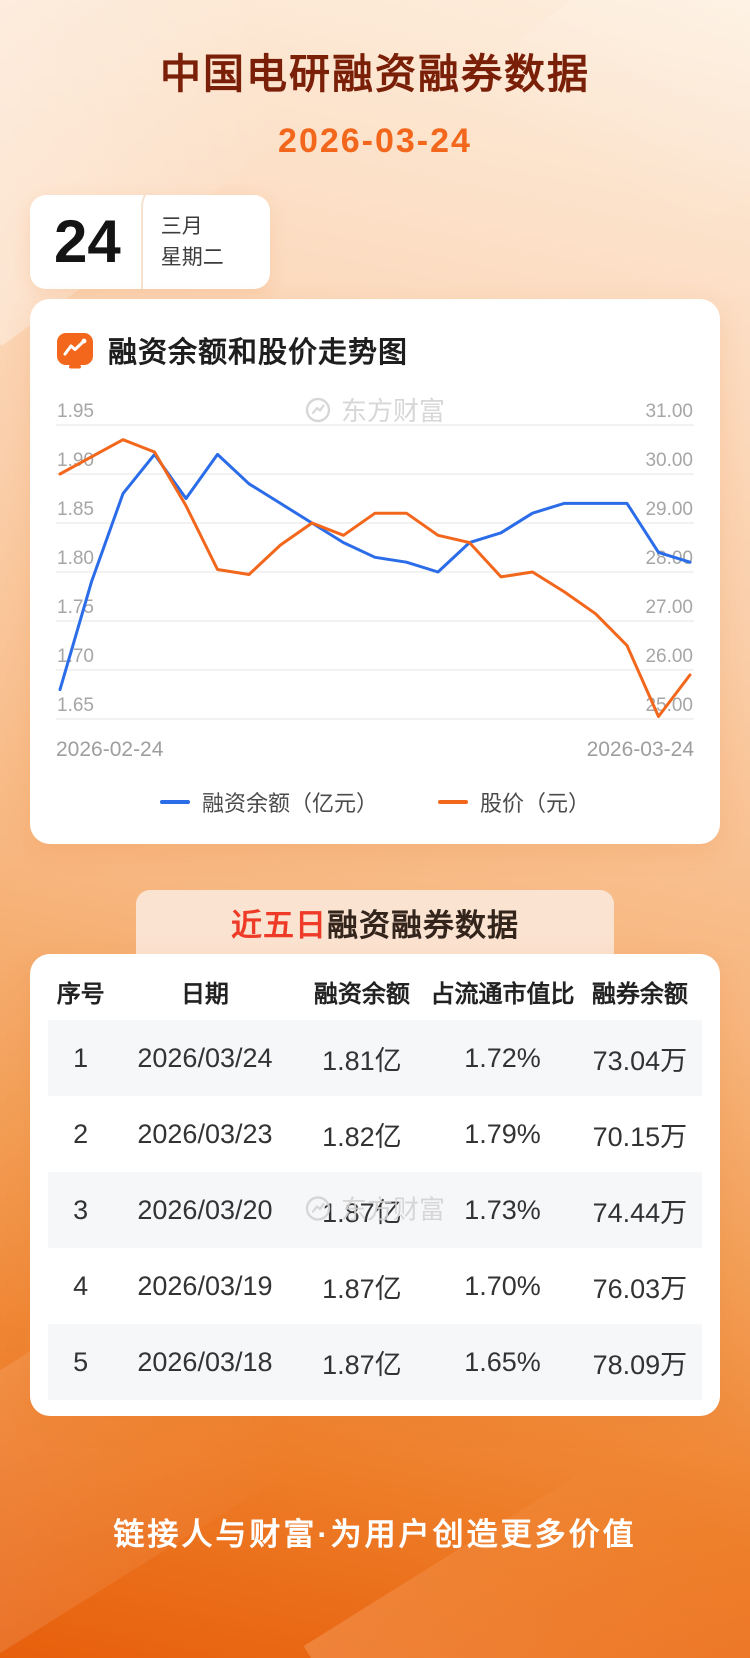  I want to click on x-axis-labels: 2026-02-24 2026-03-24, so click(375, 750).